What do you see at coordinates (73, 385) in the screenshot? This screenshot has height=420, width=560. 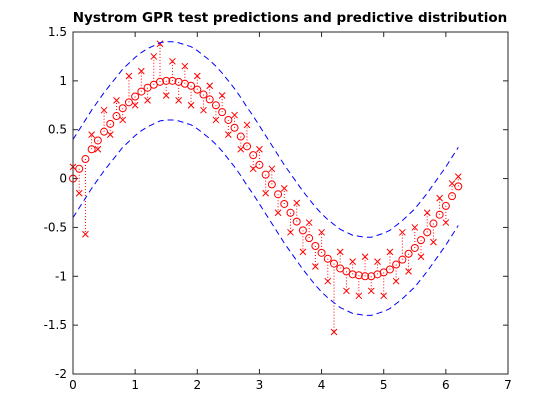 I see `x-tick-label: 0` at bounding box center [73, 385].